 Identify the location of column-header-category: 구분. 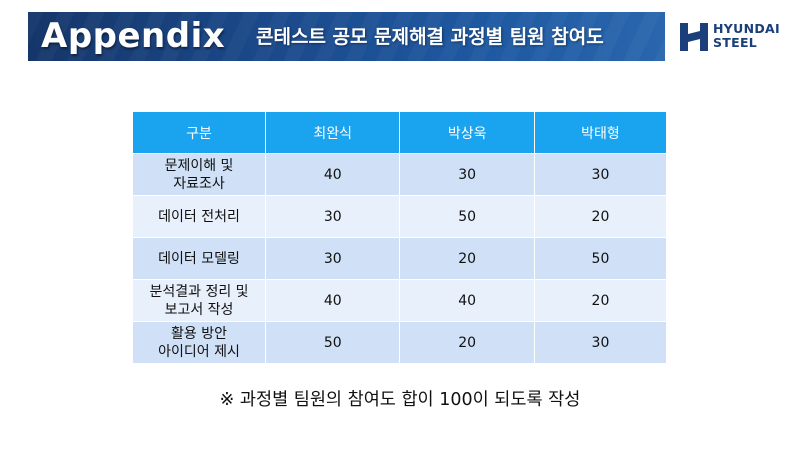
(199, 132).